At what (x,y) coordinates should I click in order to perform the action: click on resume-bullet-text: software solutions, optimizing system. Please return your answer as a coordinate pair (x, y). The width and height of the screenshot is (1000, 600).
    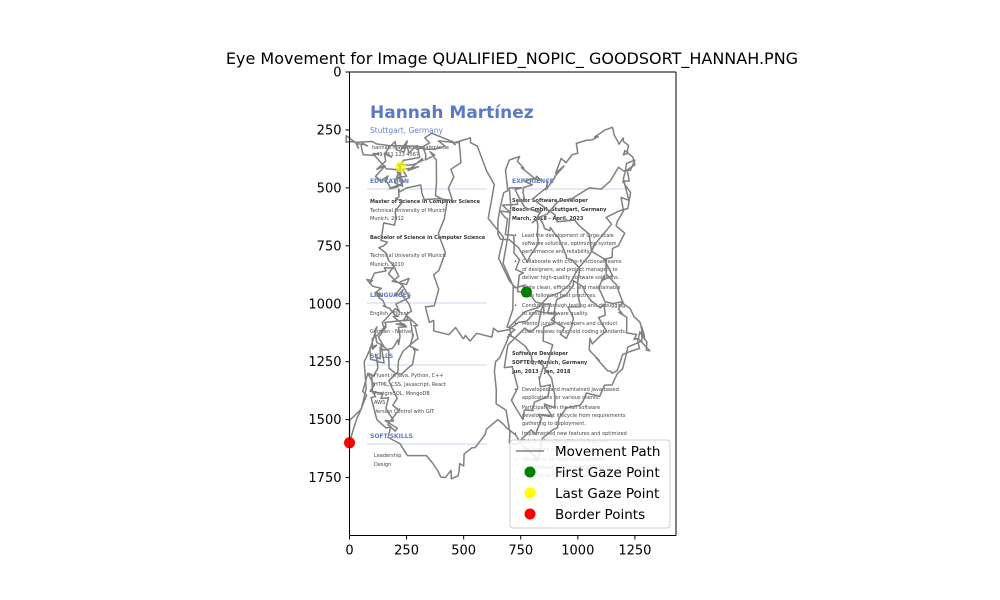
    Looking at the image, I should click on (569, 244).